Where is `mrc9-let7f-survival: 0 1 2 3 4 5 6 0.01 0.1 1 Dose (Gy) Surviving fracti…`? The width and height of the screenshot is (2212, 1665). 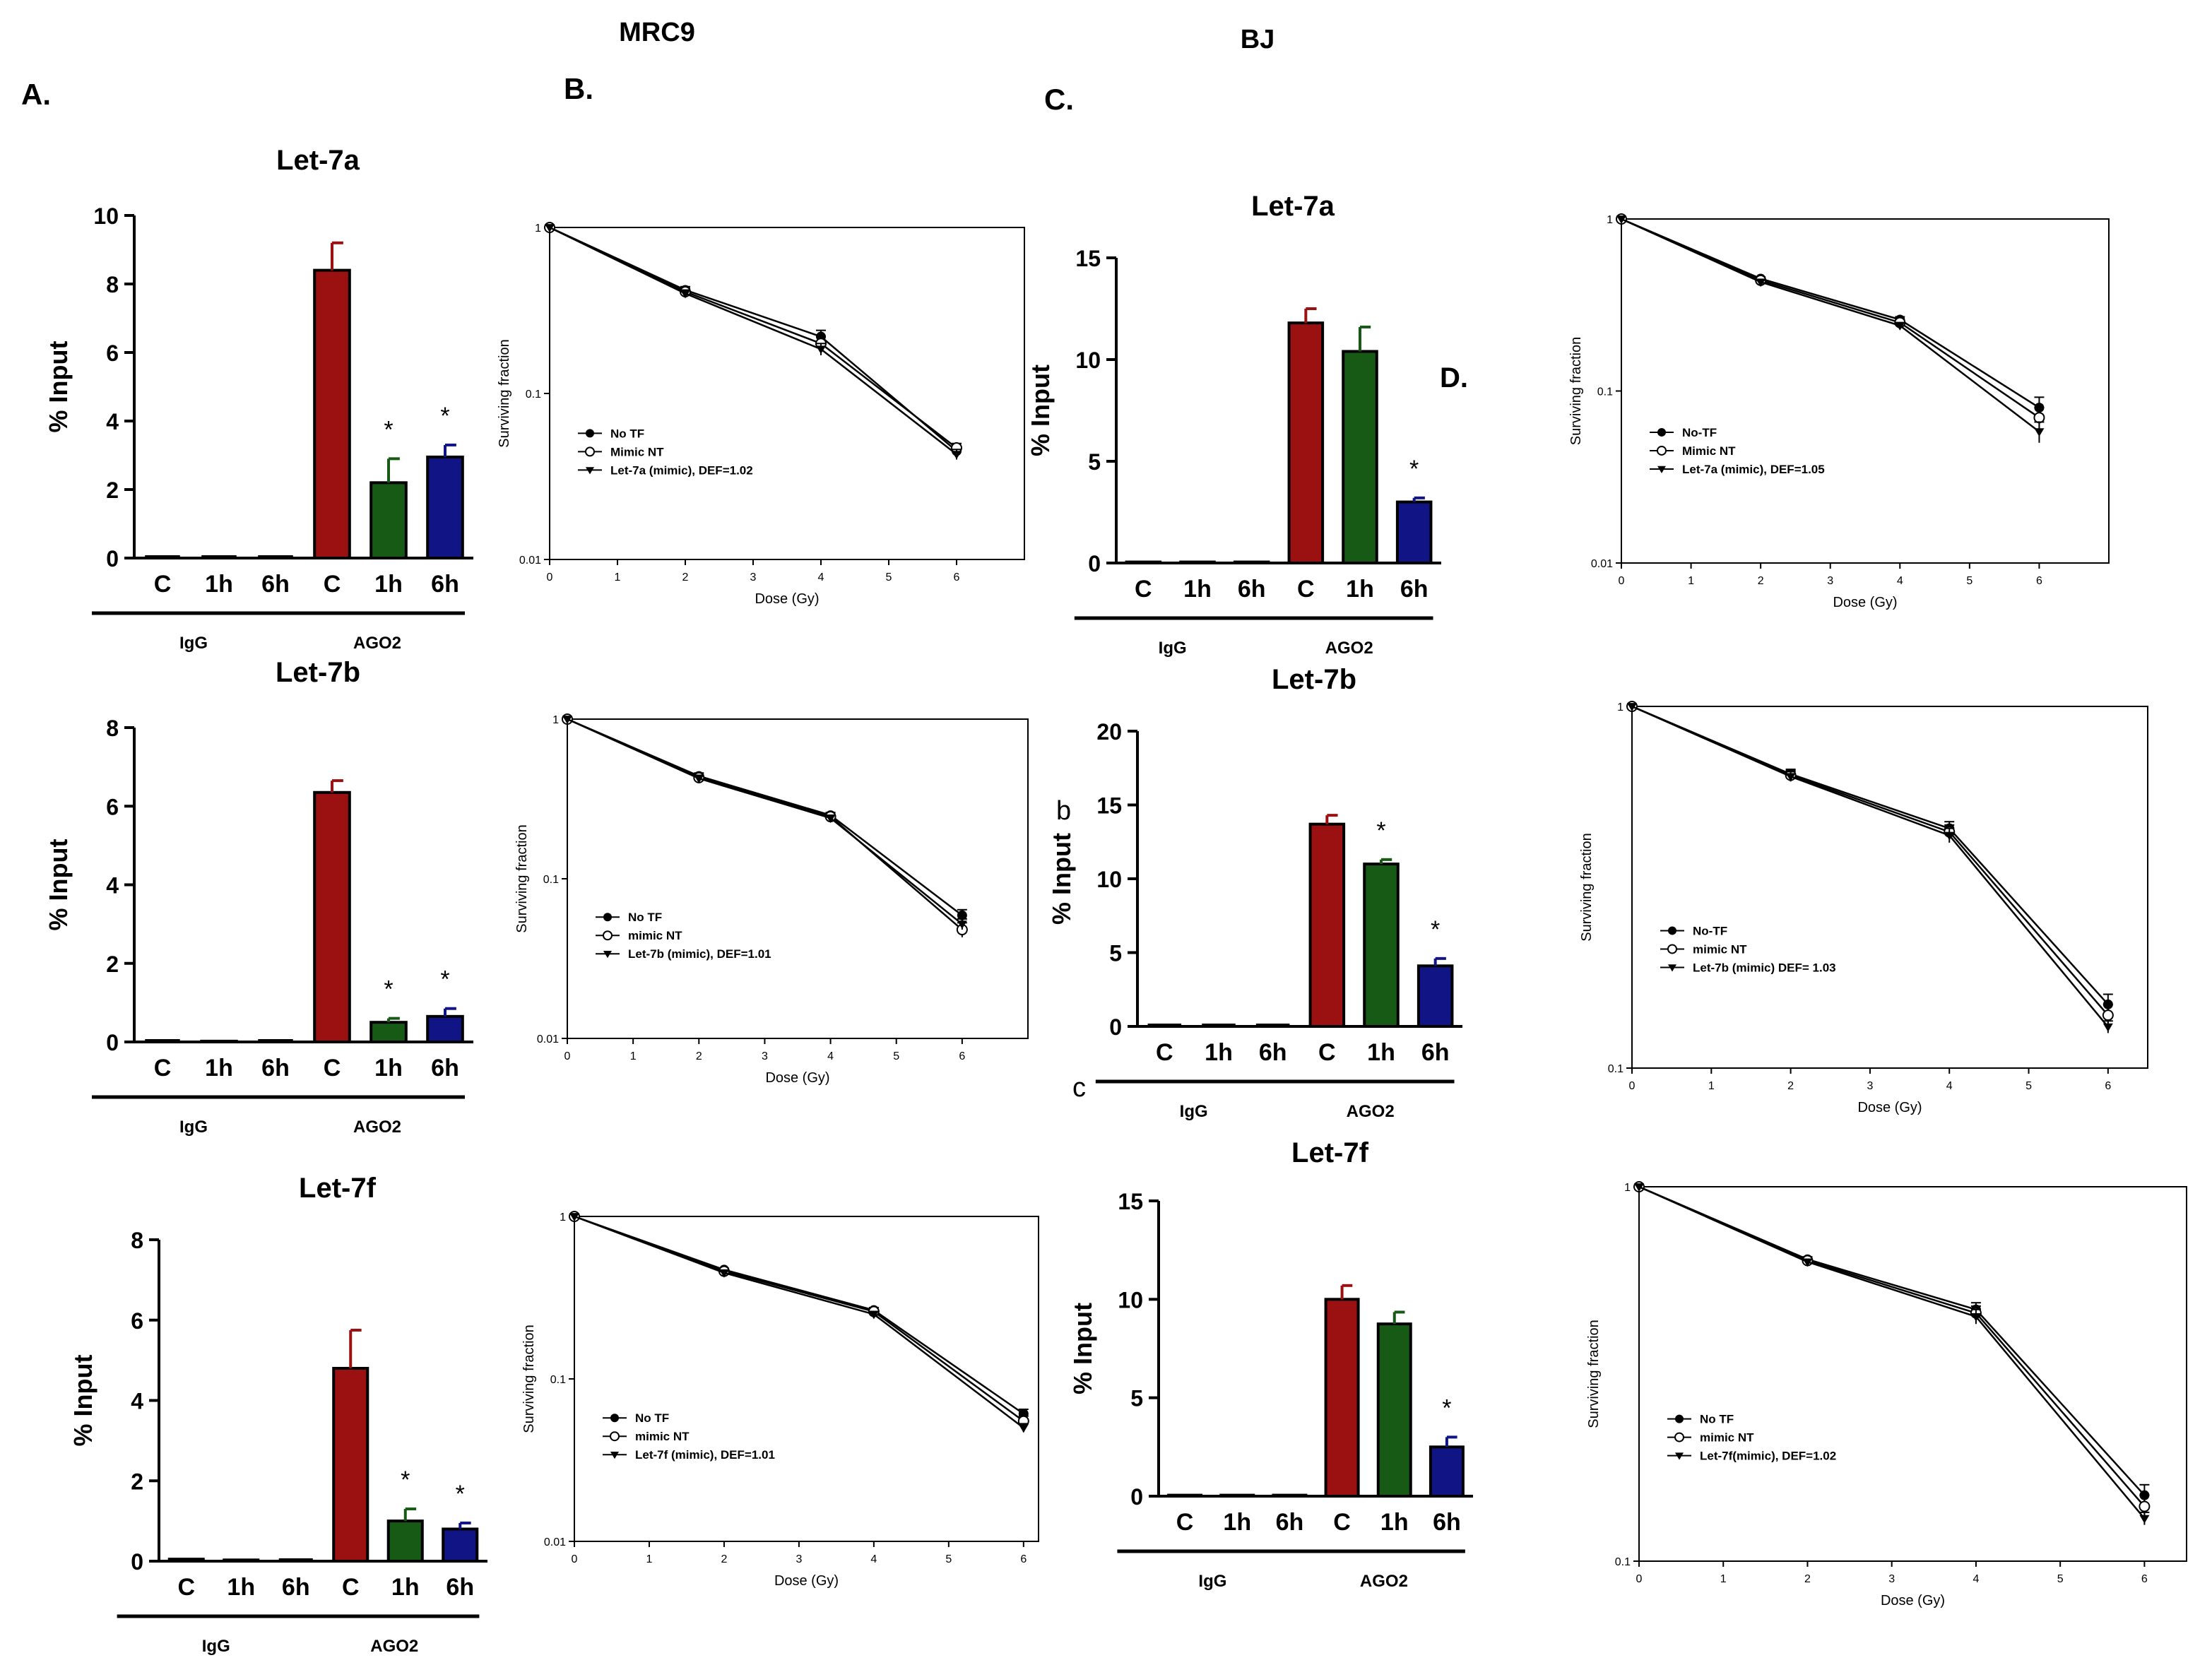
mrc9-let7f-survival: 0 1 2 3 4 5 6 0.01 0.1 1 Dose (Gy) Surviving fracti… is located at coordinates (780, 1400).